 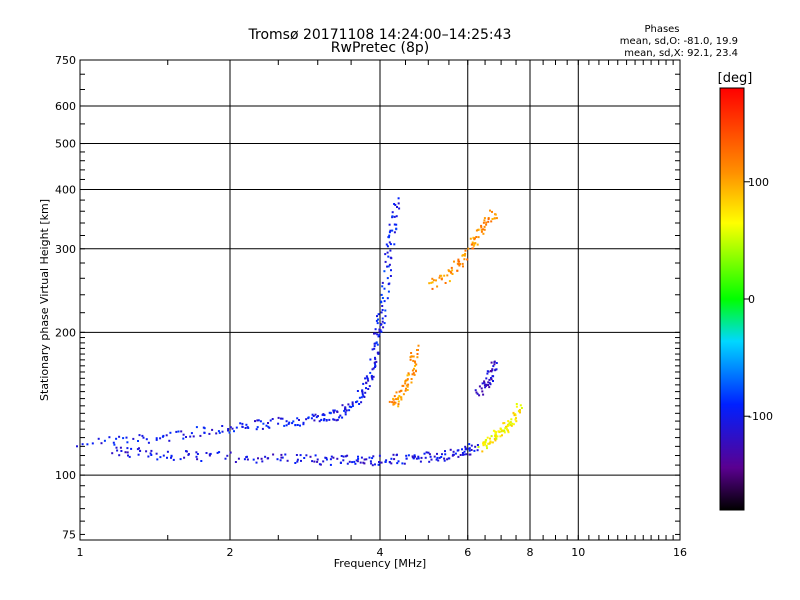 What do you see at coordinates (65, 475) in the screenshot?
I see `y-tick-label: 100` at bounding box center [65, 475].